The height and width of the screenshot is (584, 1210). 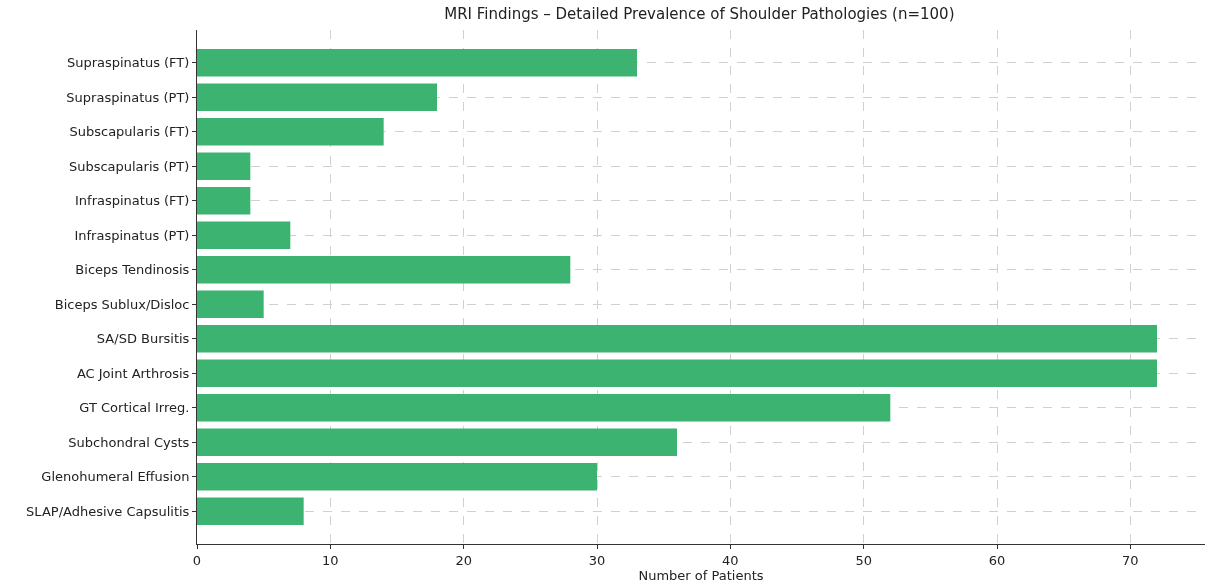 I want to click on y-tick-label: Infraspinatus (PT), so click(x=132, y=235).